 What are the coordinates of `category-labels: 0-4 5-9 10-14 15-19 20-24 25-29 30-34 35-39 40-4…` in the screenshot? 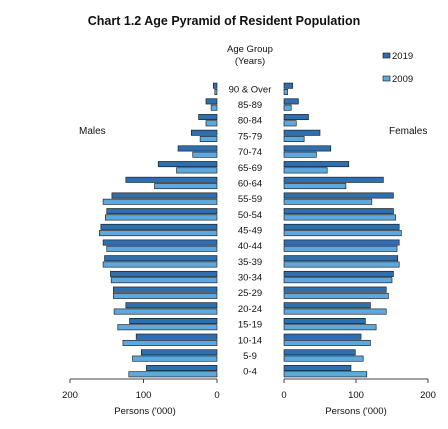 It's located at (250, 230).